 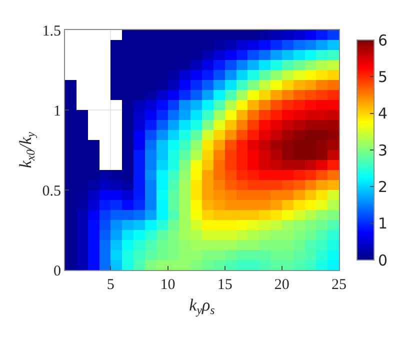 What do you see at coordinates (168, 285) in the screenshot?
I see `x-tick-label: 10` at bounding box center [168, 285].